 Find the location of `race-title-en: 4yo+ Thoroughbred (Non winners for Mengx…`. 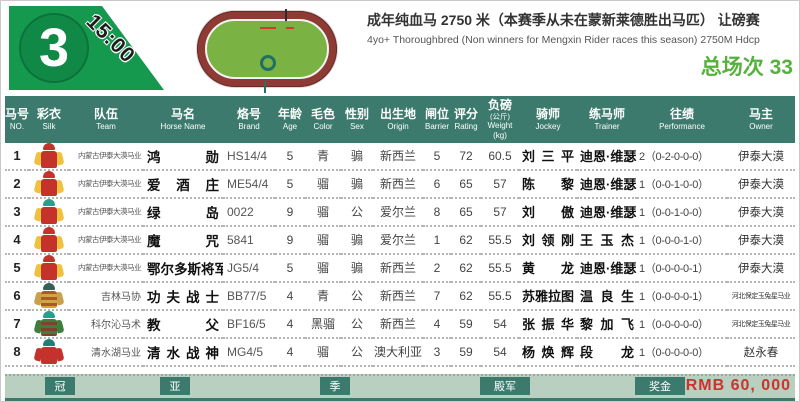

race-title-en: 4yo+ Thoroughbred (Non winners for Mengx… is located at coordinates (563, 40).